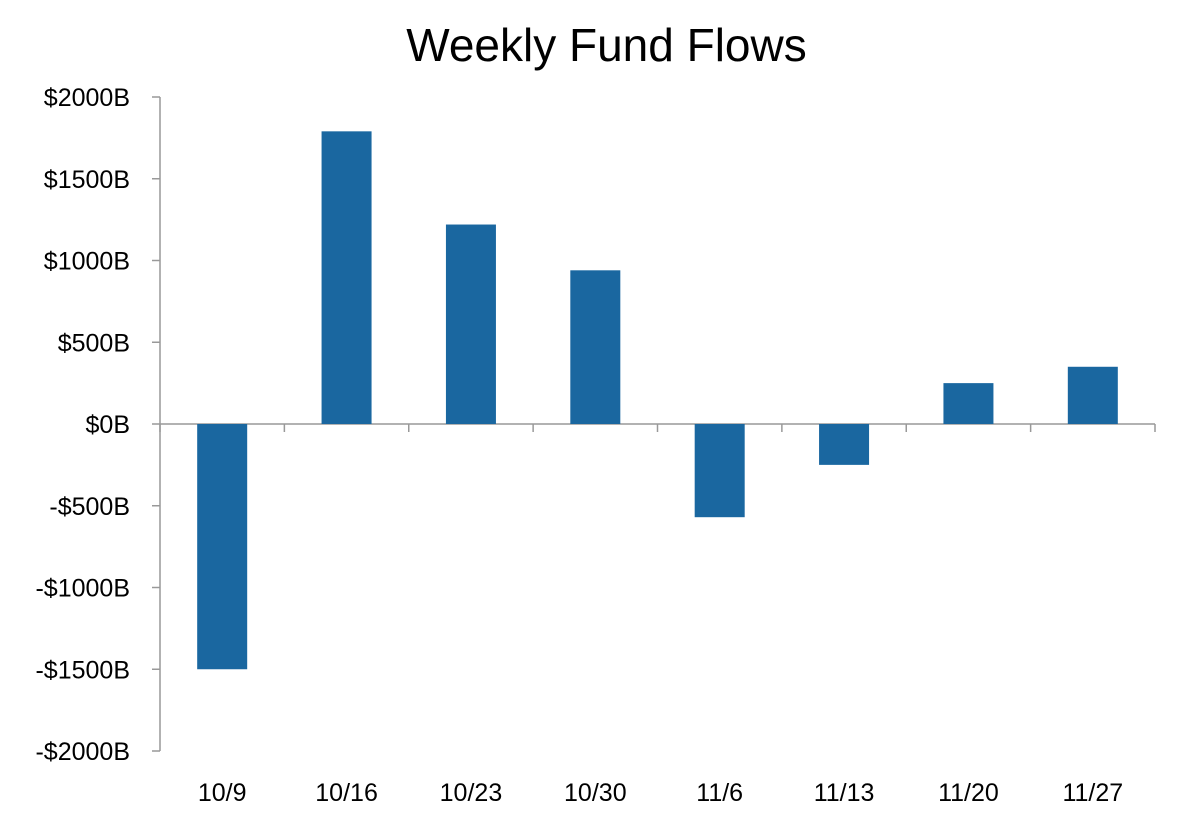  I want to click on x-tick-label: 11/13, so click(844, 793).